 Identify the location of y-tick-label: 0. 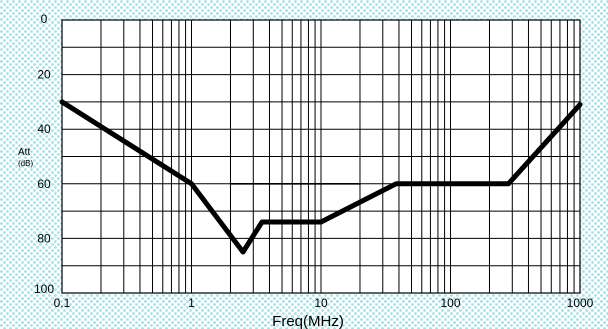
(44, 19).